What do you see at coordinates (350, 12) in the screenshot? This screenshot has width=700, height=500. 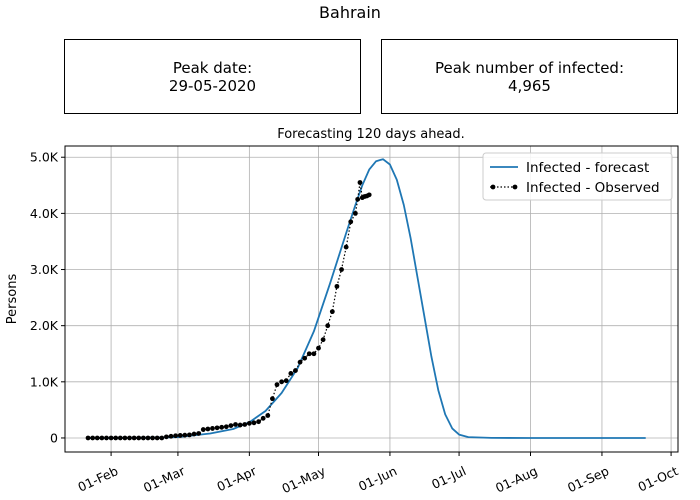 I see `page-title: Bahrain` at bounding box center [350, 12].